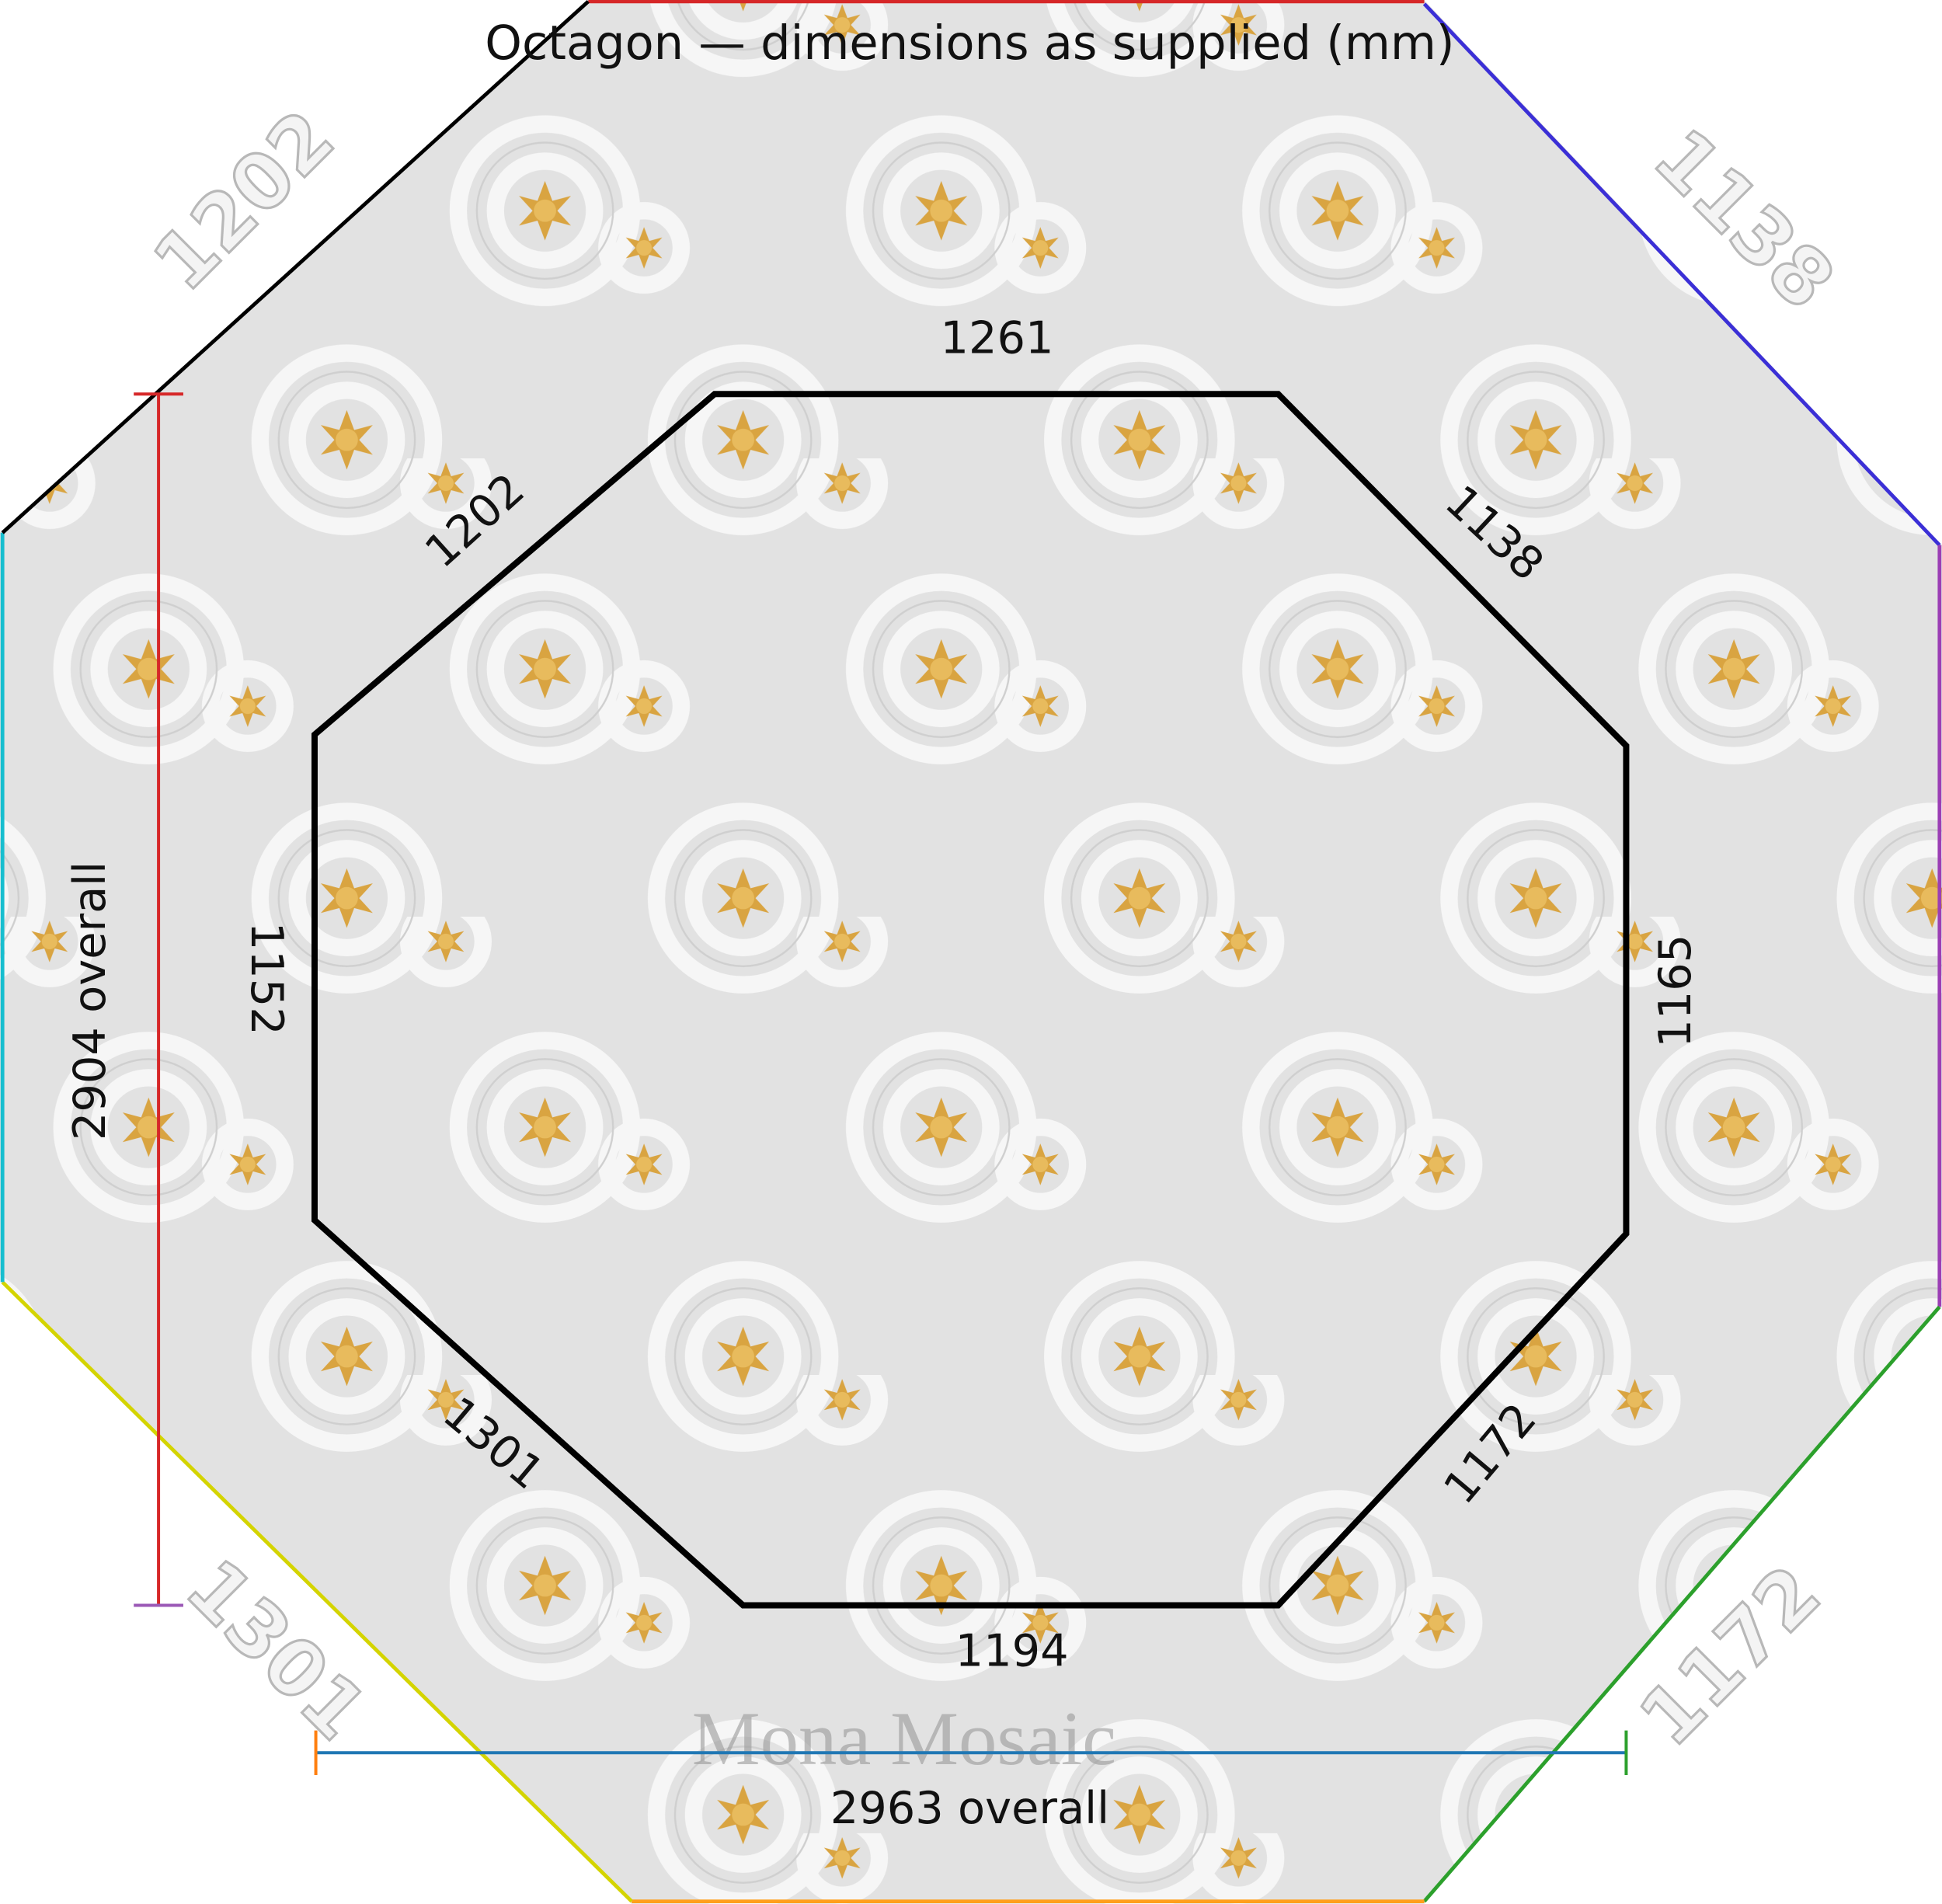 The image size is (1942, 1904). Describe the element at coordinates (1012, 1650) in the screenshot. I see `side-label: 1194` at that location.